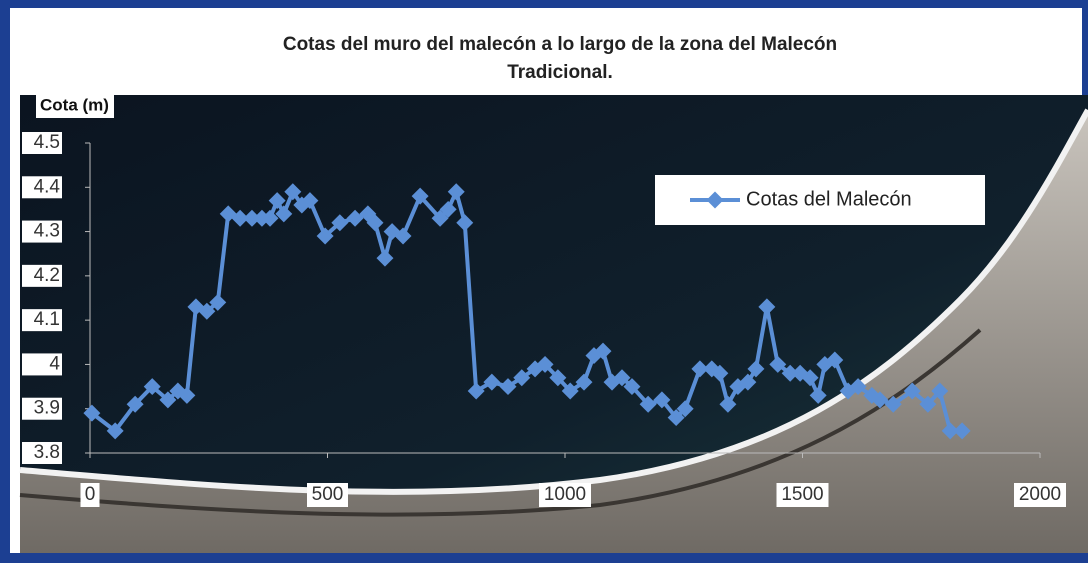 The height and width of the screenshot is (563, 1088). I want to click on axis-title-bg, so click(75, 106).